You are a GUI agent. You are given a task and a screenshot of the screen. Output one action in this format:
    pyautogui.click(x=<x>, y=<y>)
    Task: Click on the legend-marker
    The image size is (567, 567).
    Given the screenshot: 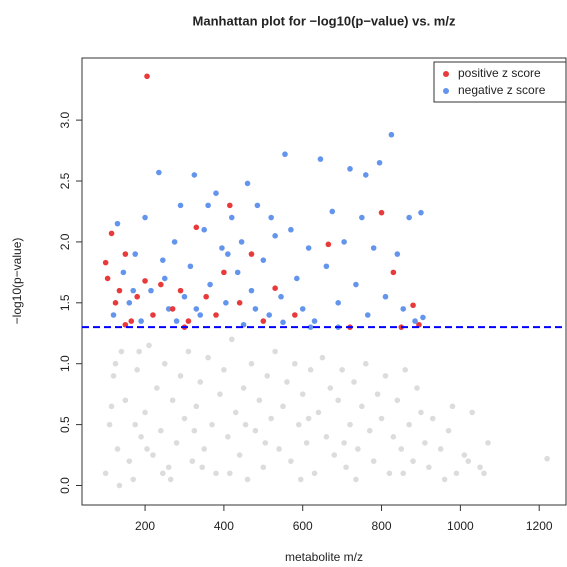 What is the action you would take?
    pyautogui.click(x=446, y=91)
    